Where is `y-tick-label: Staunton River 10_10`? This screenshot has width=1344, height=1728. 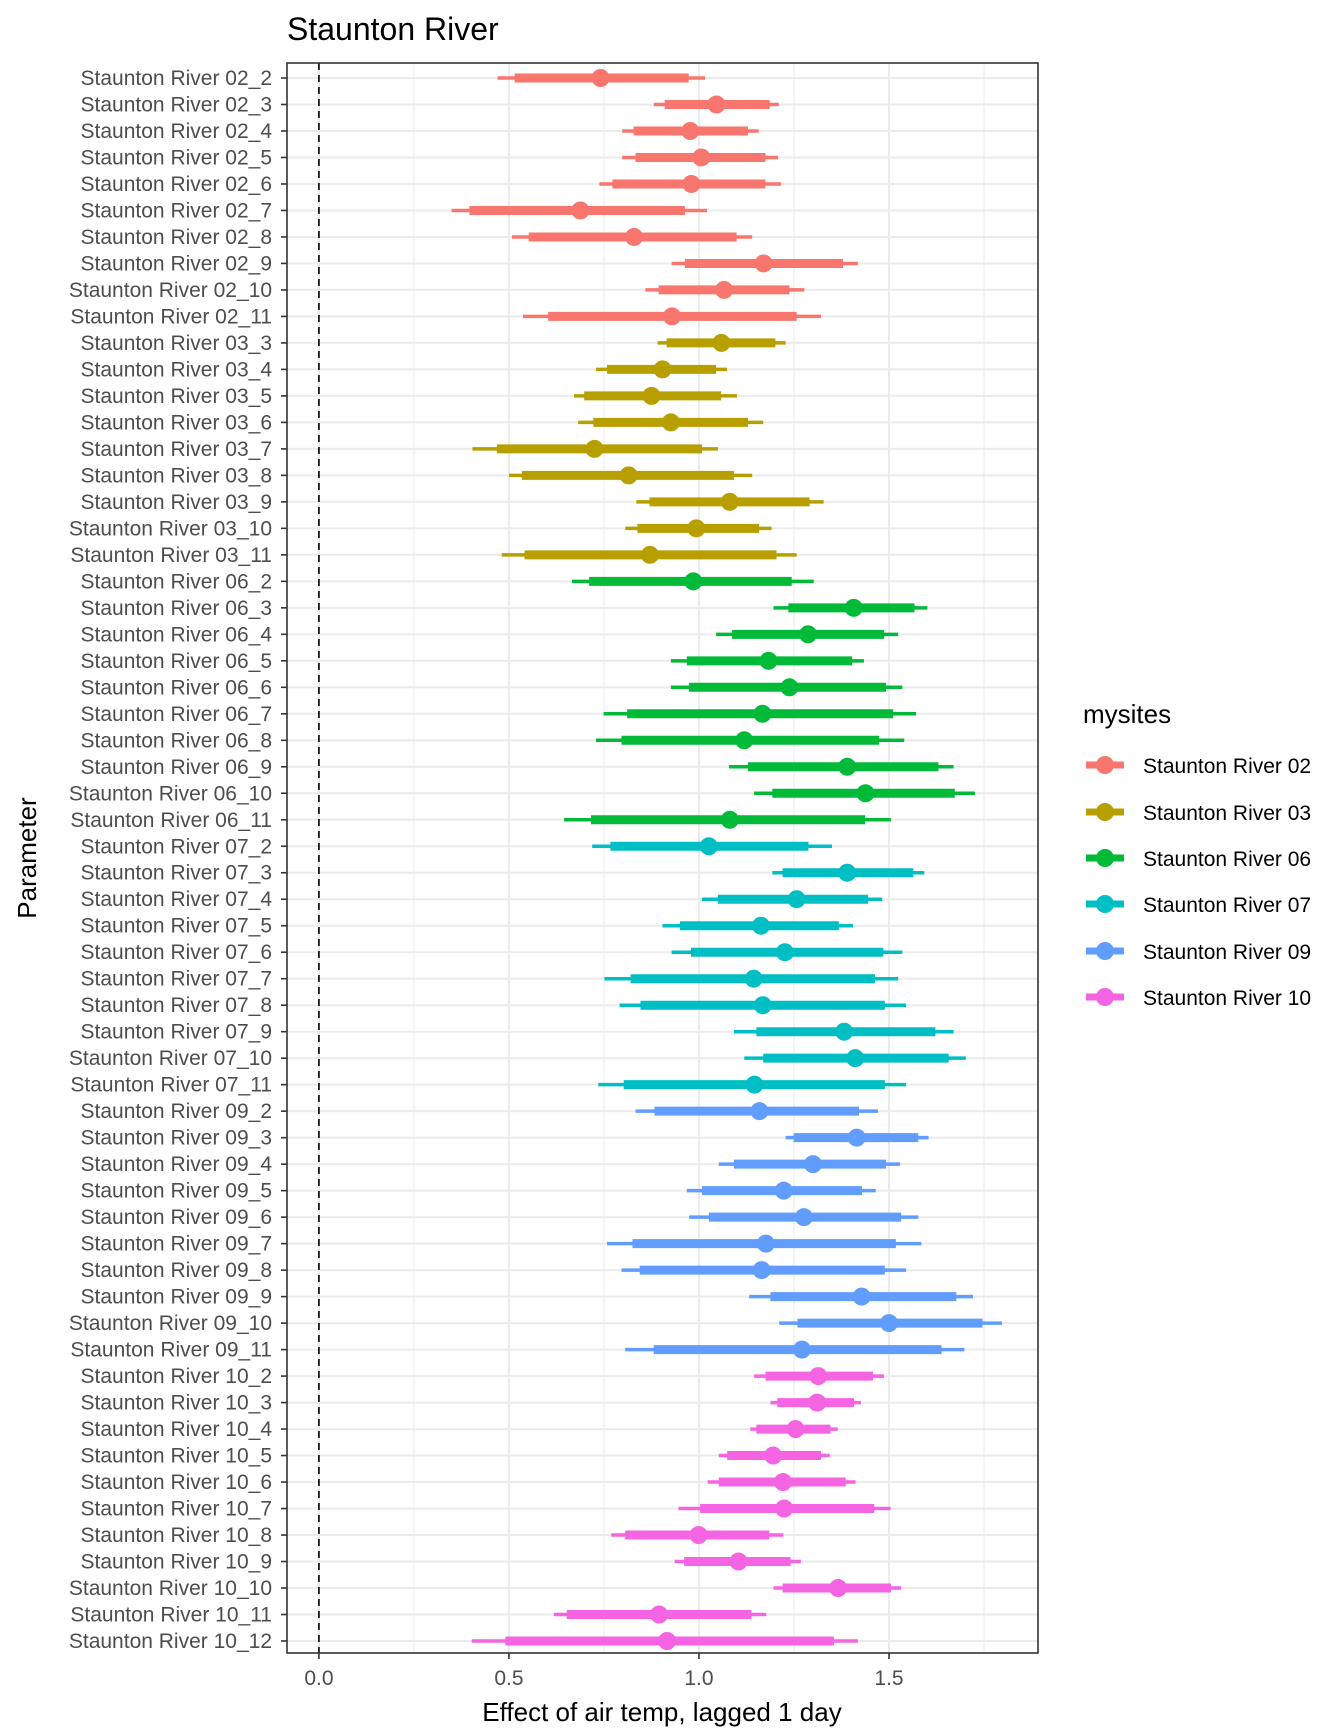 y-tick-label: Staunton River 10_10 is located at coordinates (170, 1588).